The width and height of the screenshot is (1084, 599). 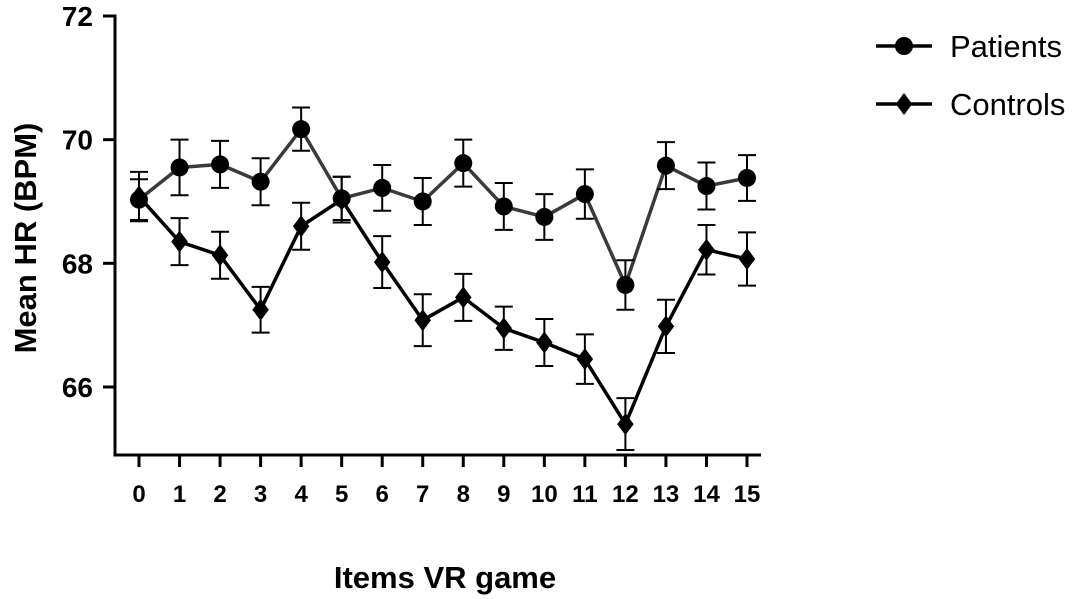 I want to click on x-tick-label: 3, so click(x=260, y=494).